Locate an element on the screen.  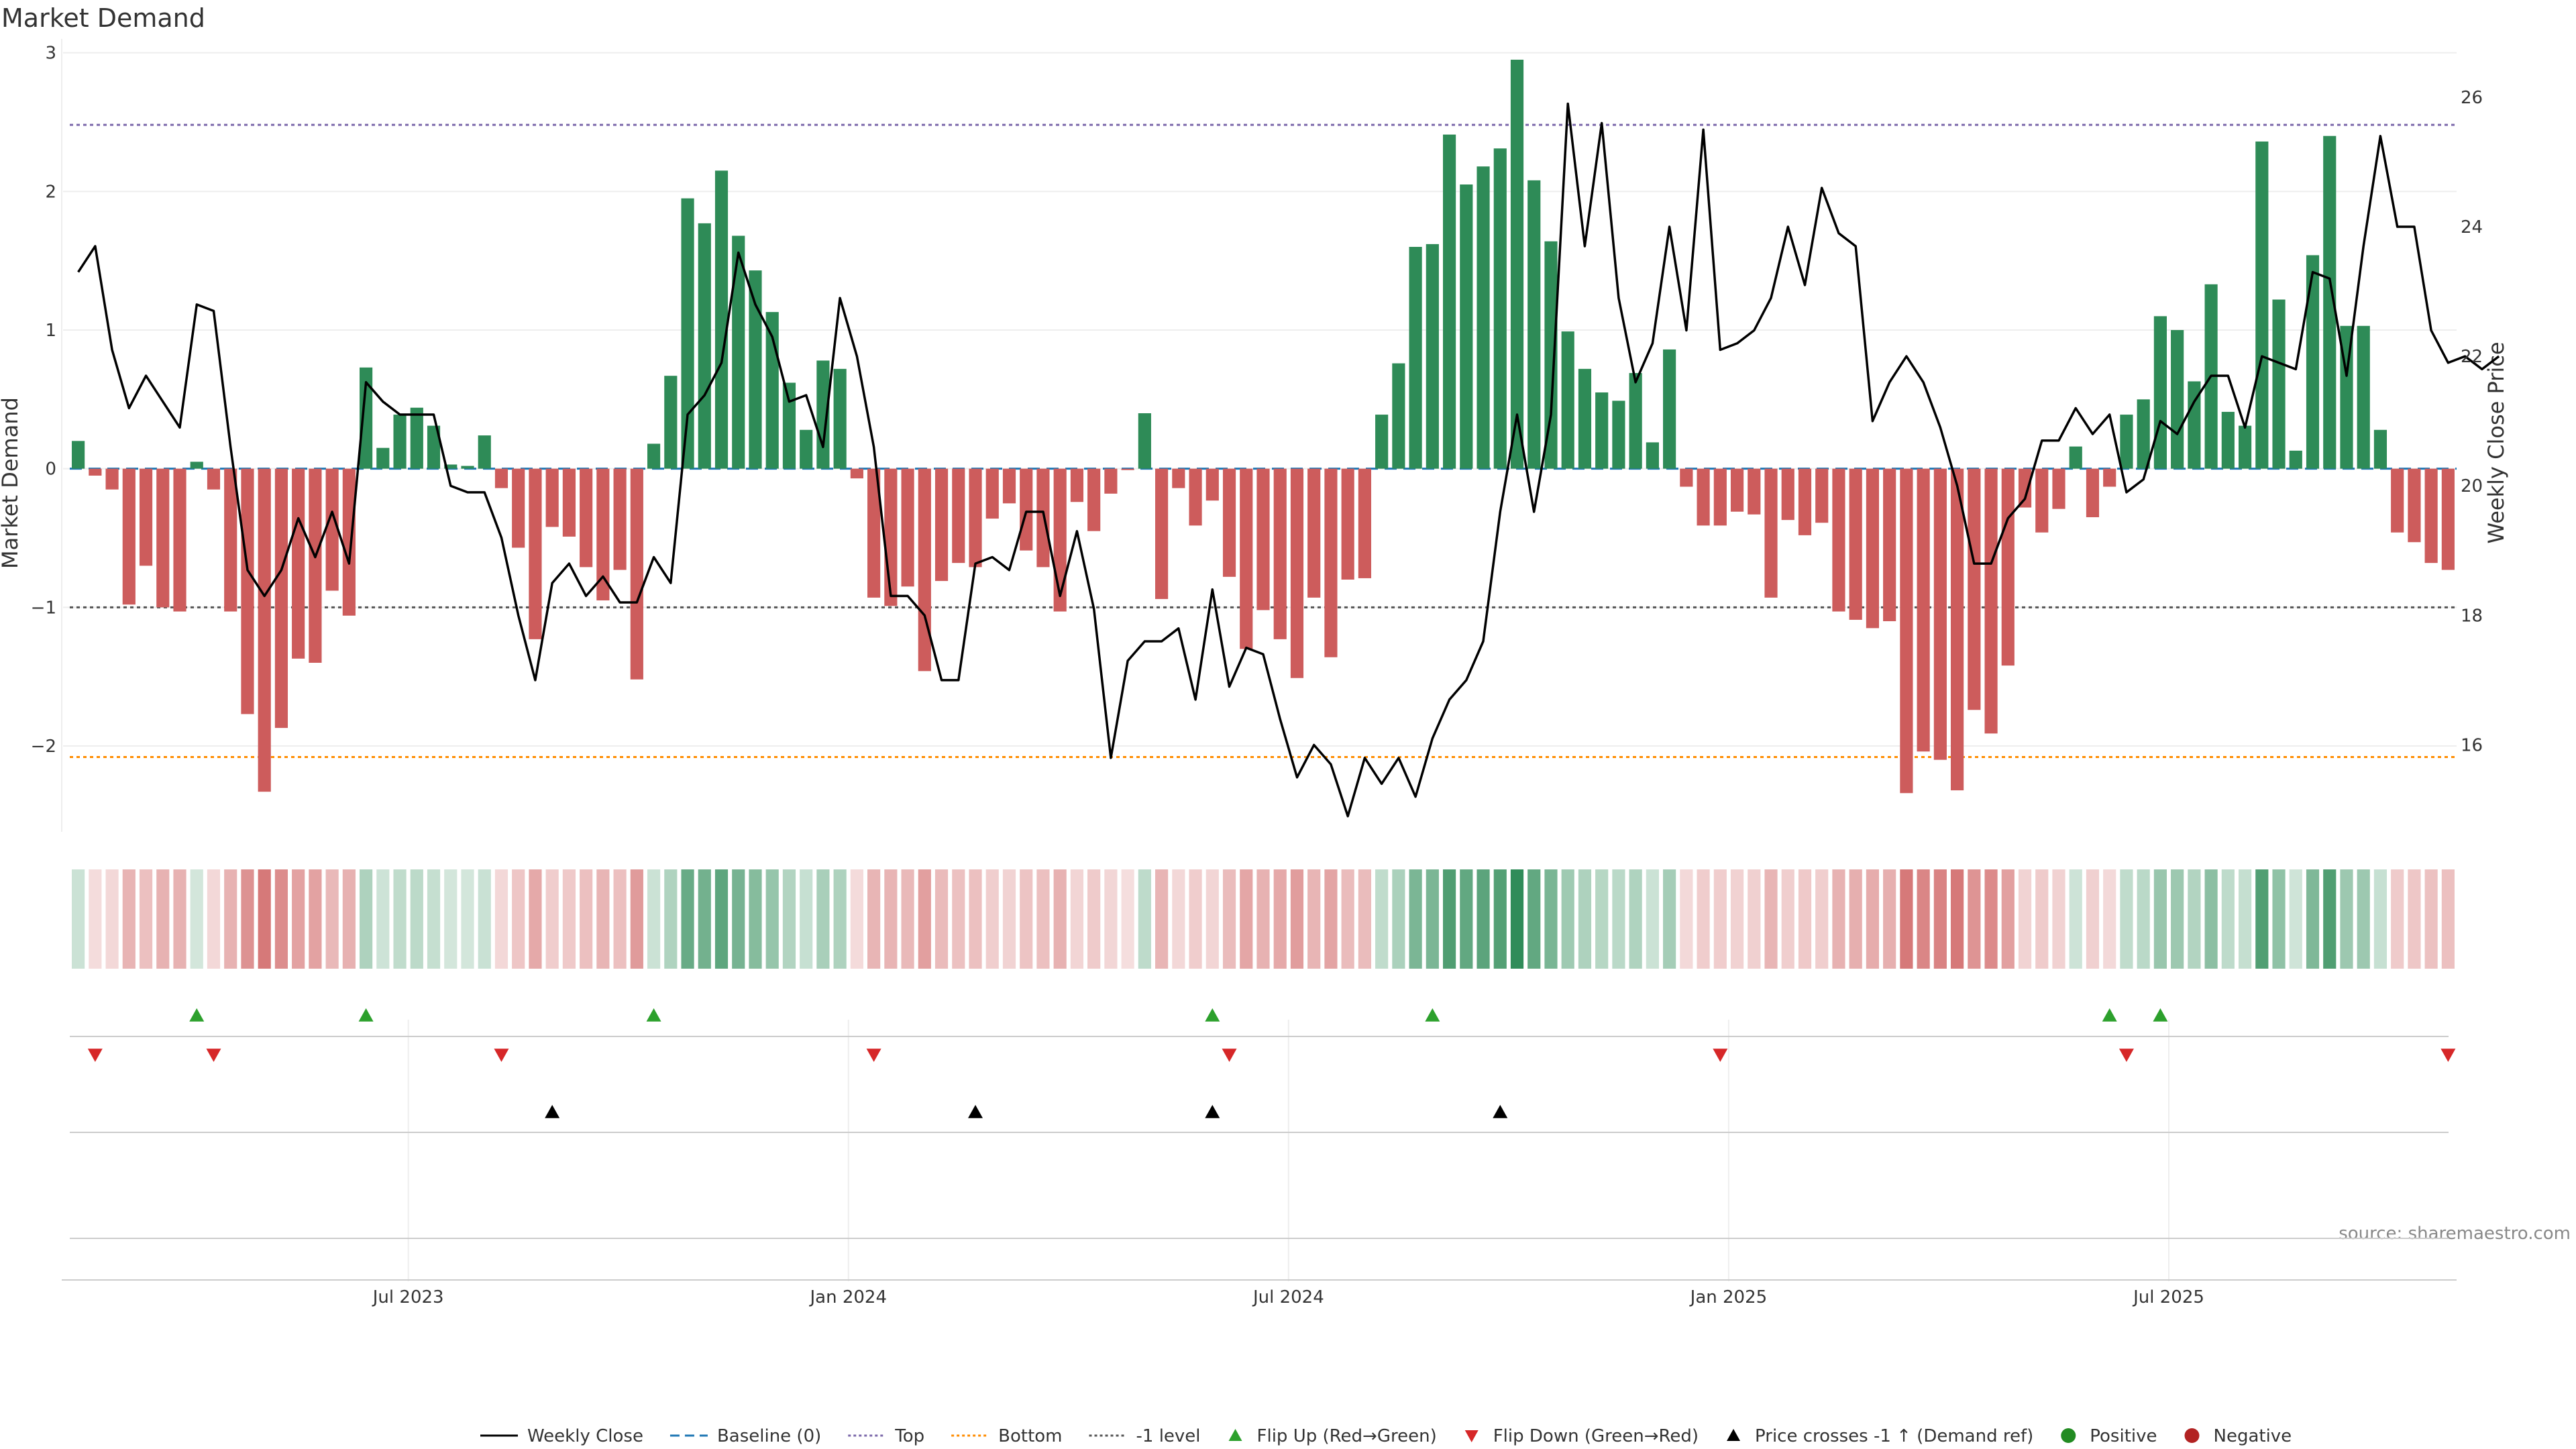
legend-label: Negative is located at coordinates (2253, 1436).